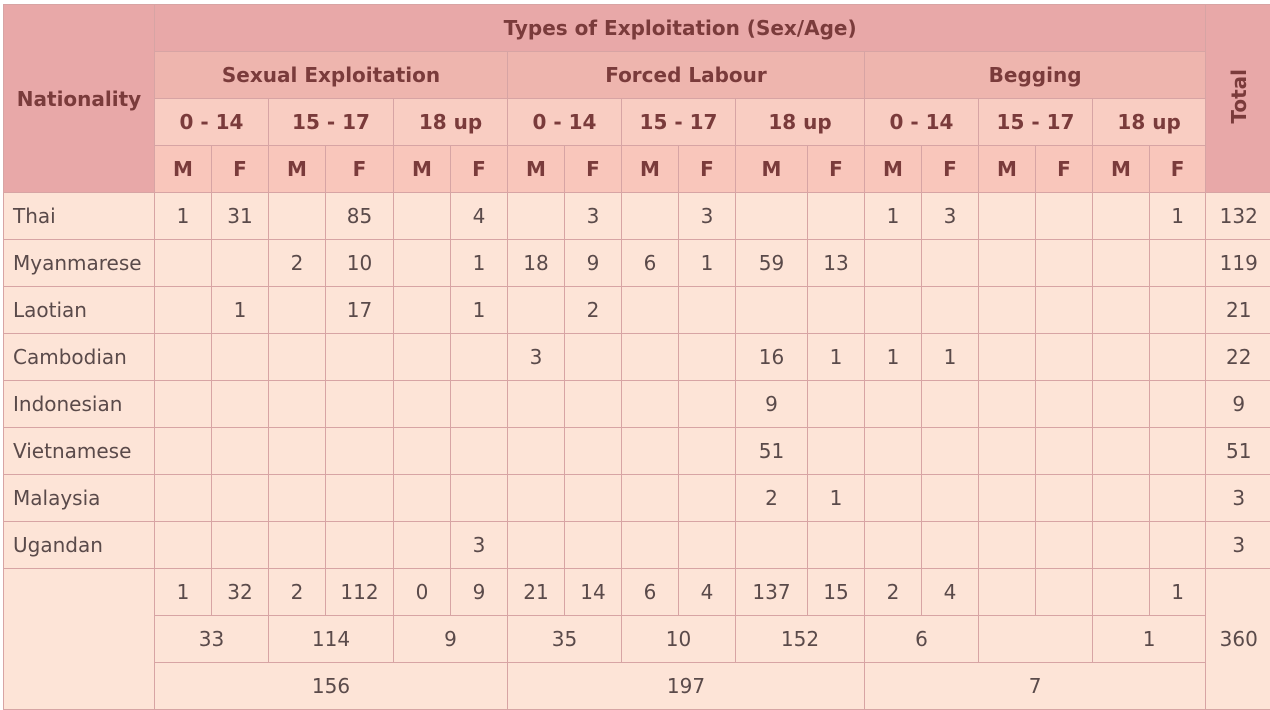  Describe the element at coordinates (922, 122) in the screenshot. I see `age-band-header: 0 - 14` at that location.